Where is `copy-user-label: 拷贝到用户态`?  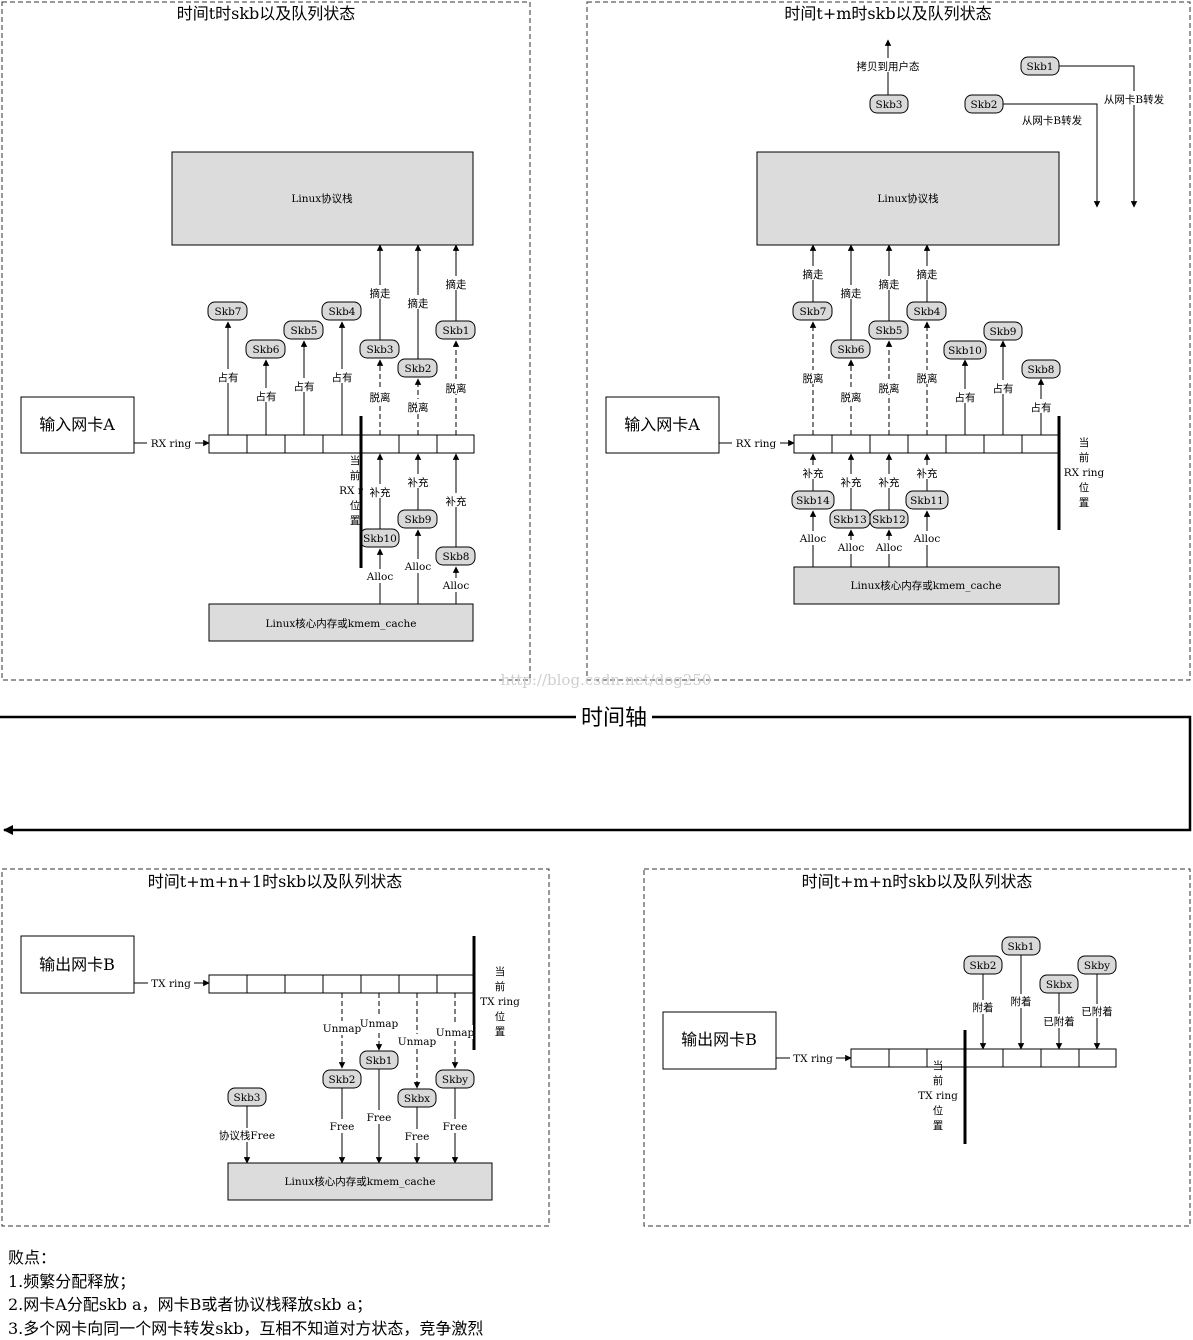 copy-user-label: 拷贝到用户态 is located at coordinates (888, 66).